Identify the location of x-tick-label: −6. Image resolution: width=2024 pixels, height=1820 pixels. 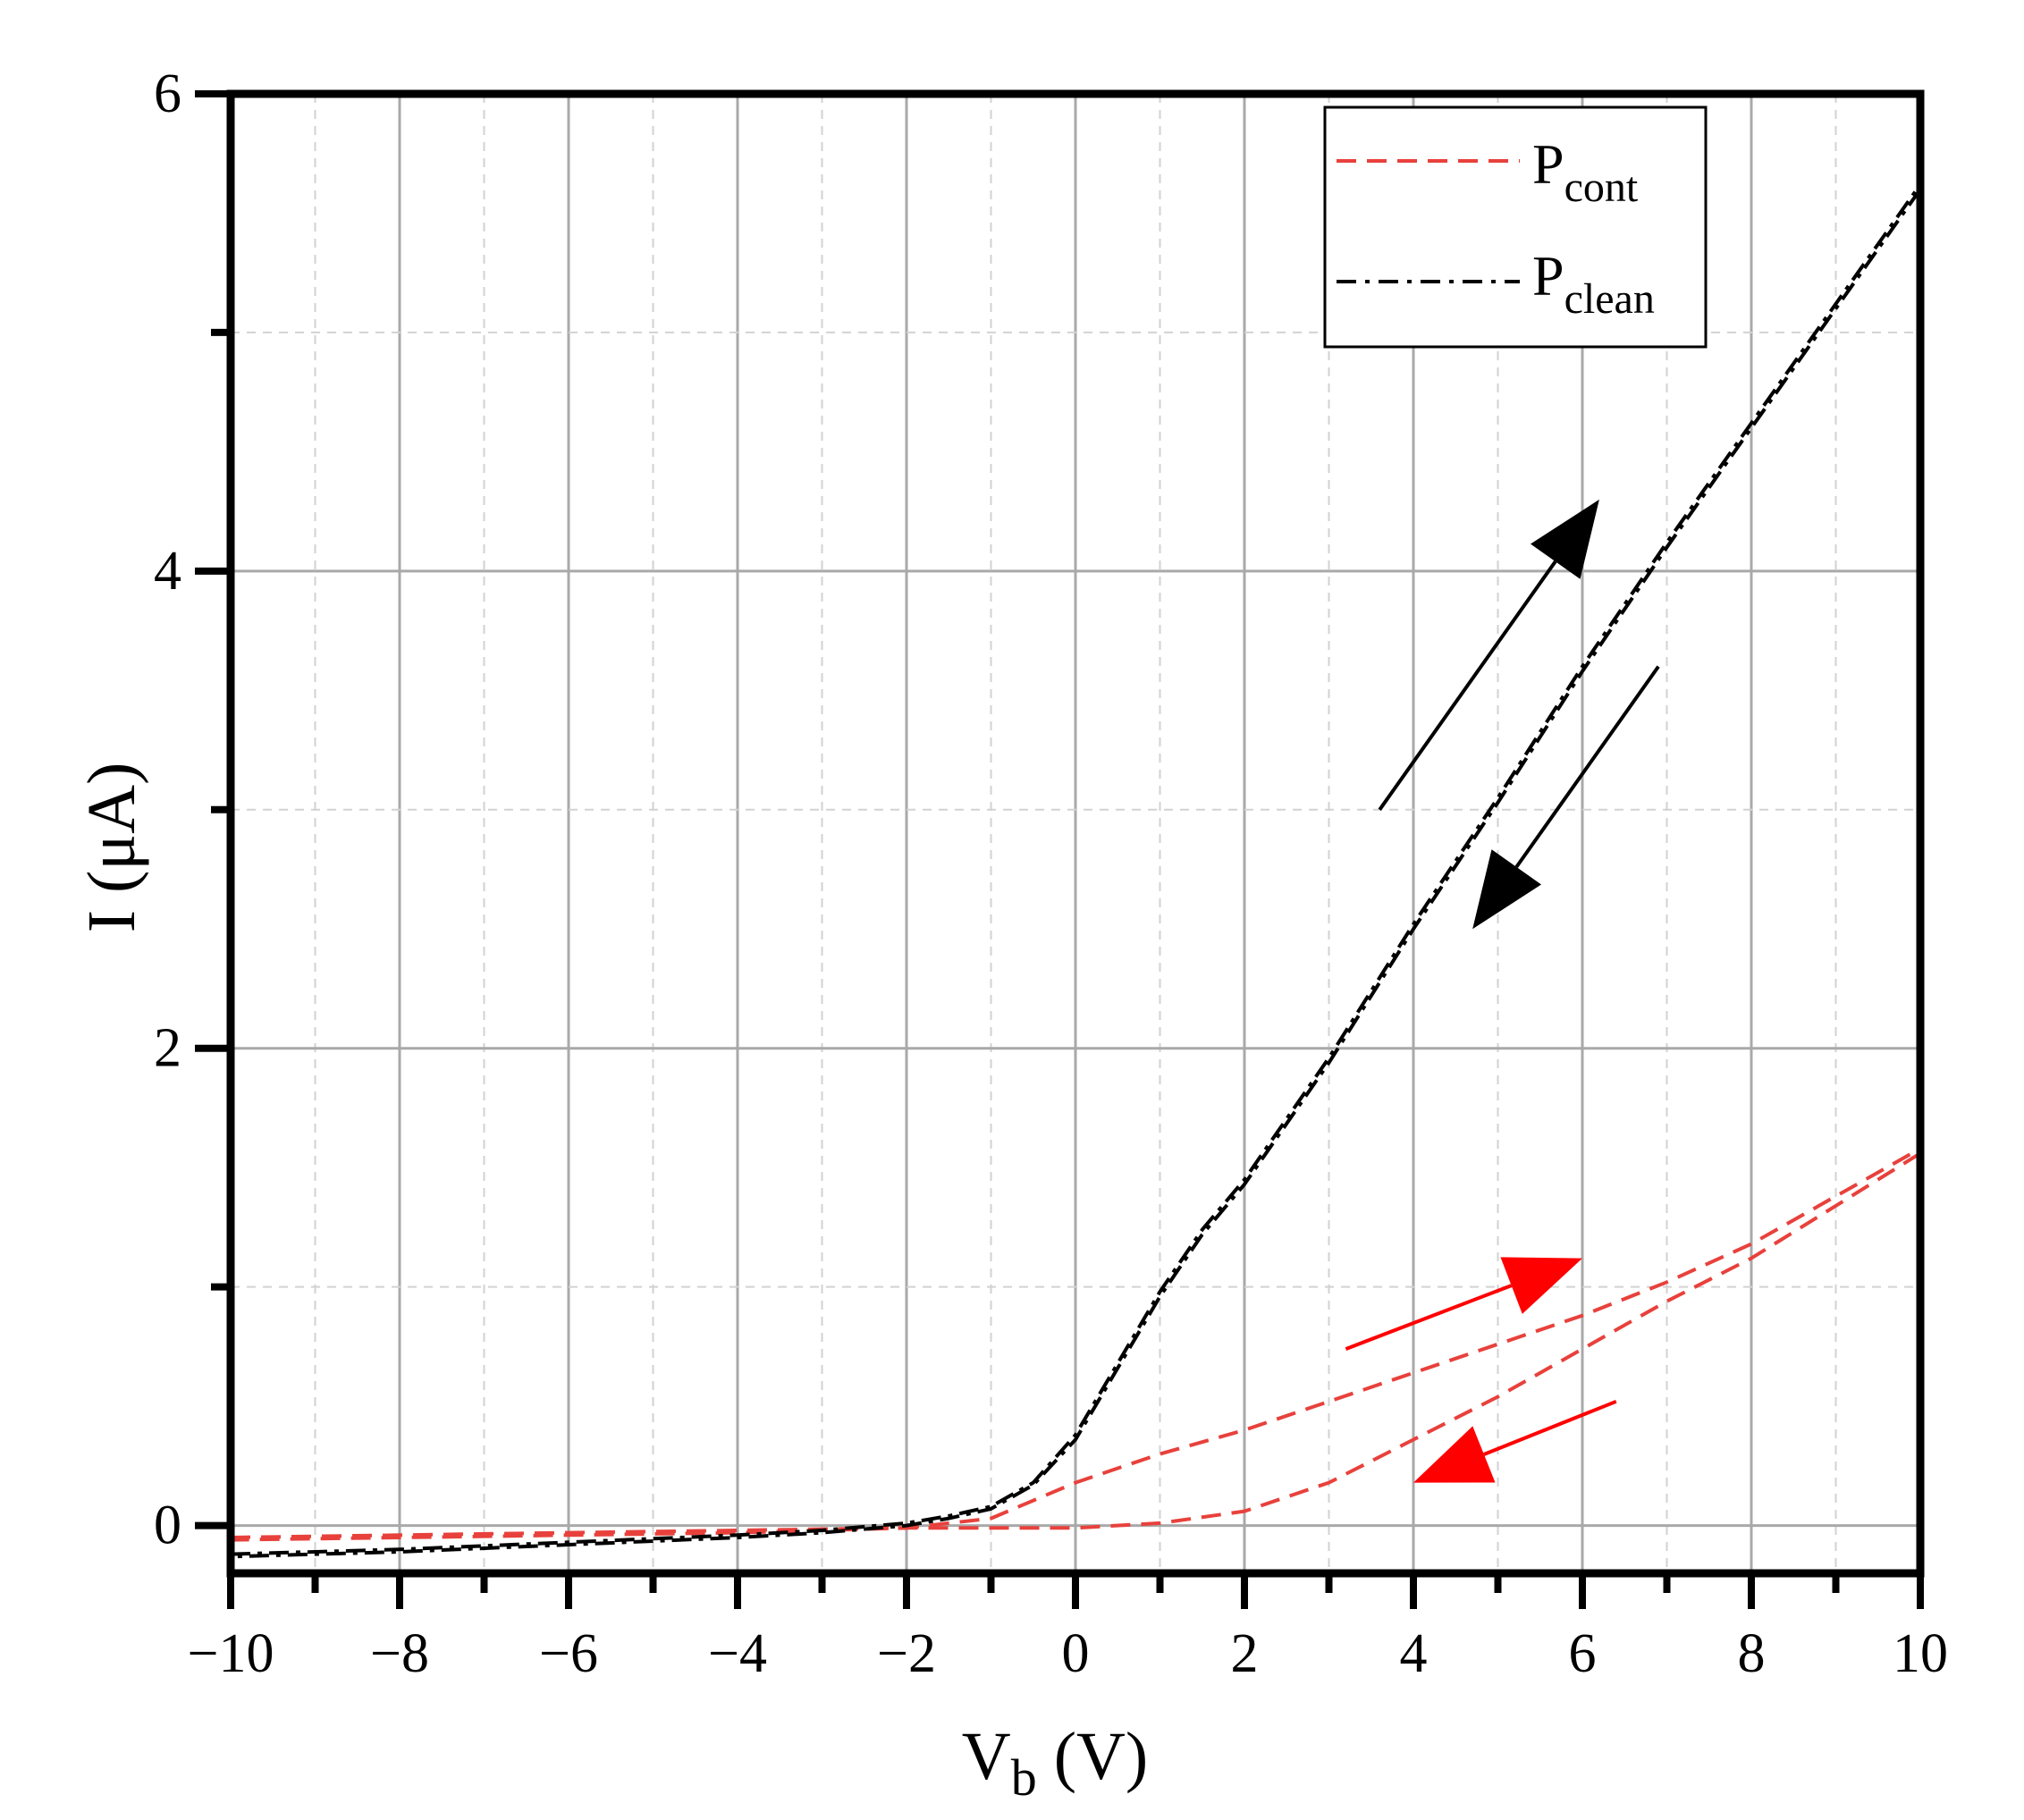
(568, 1653).